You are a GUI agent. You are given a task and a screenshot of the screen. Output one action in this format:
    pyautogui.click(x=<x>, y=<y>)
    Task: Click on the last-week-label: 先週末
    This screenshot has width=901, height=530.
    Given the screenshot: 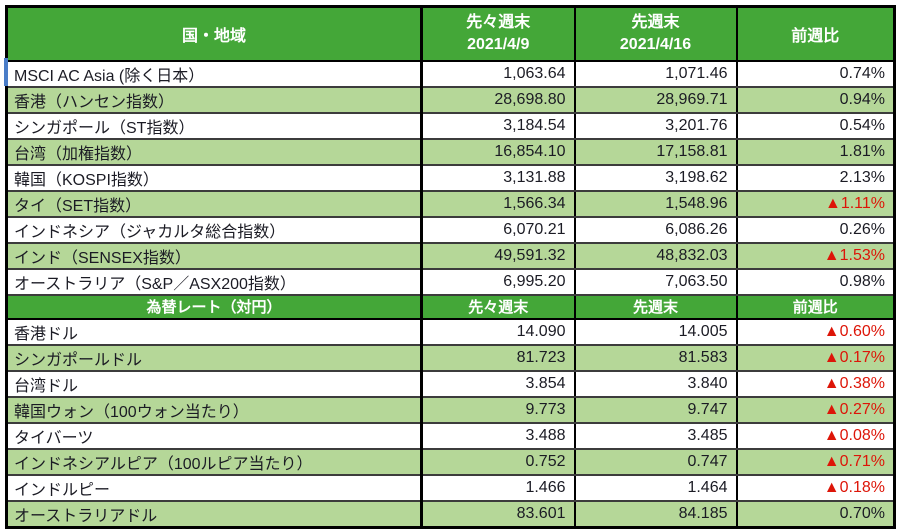 What is the action you would take?
    pyautogui.click(x=655, y=23)
    